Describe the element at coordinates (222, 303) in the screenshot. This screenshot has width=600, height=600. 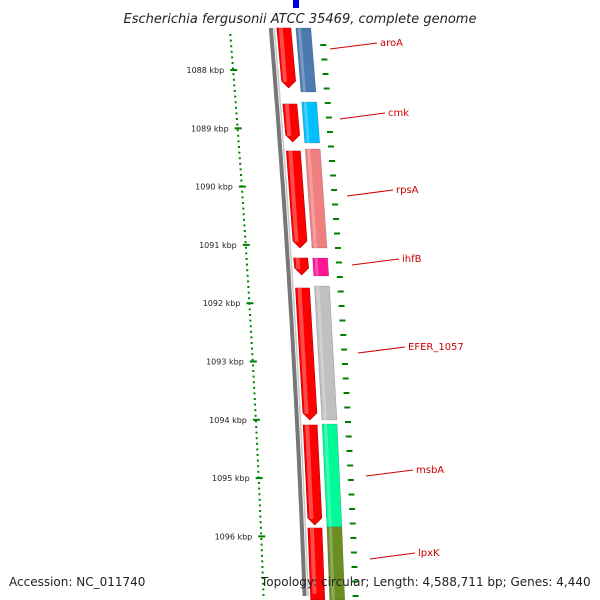
I see `kbp-label: 1092 kbp` at that location.